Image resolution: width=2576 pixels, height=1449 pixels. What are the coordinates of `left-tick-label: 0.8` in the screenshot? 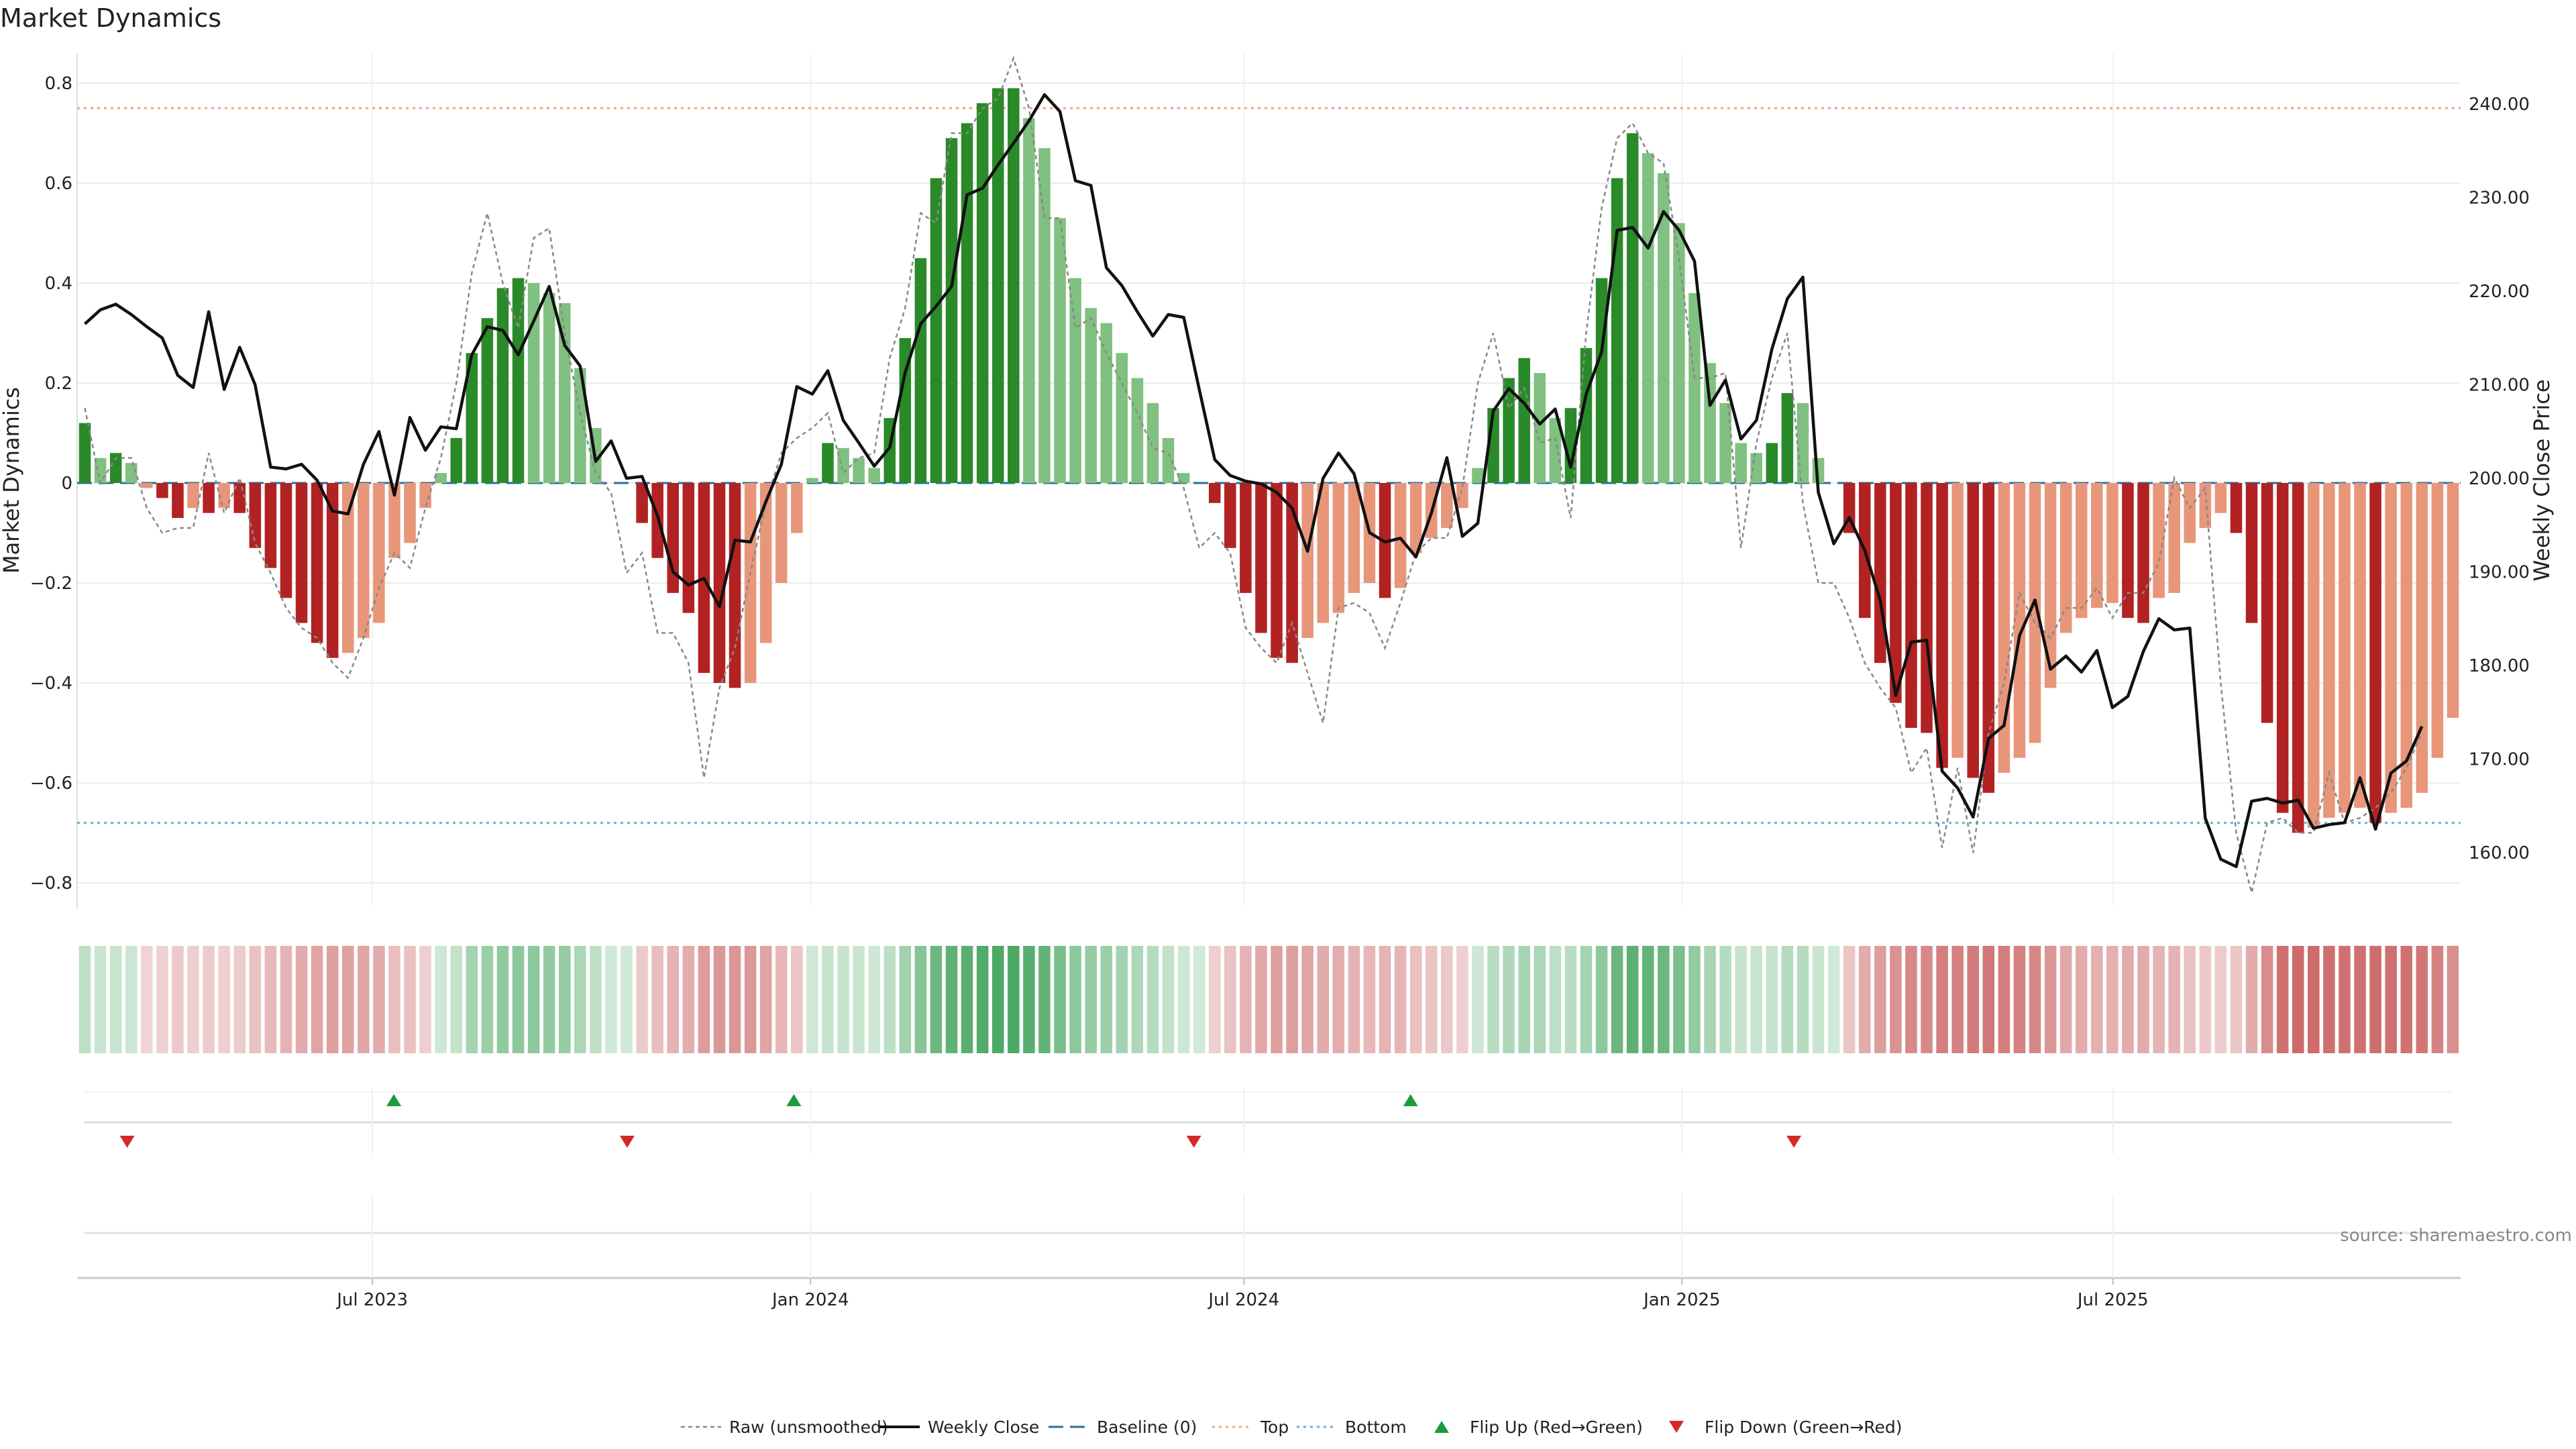 It's located at (58, 84).